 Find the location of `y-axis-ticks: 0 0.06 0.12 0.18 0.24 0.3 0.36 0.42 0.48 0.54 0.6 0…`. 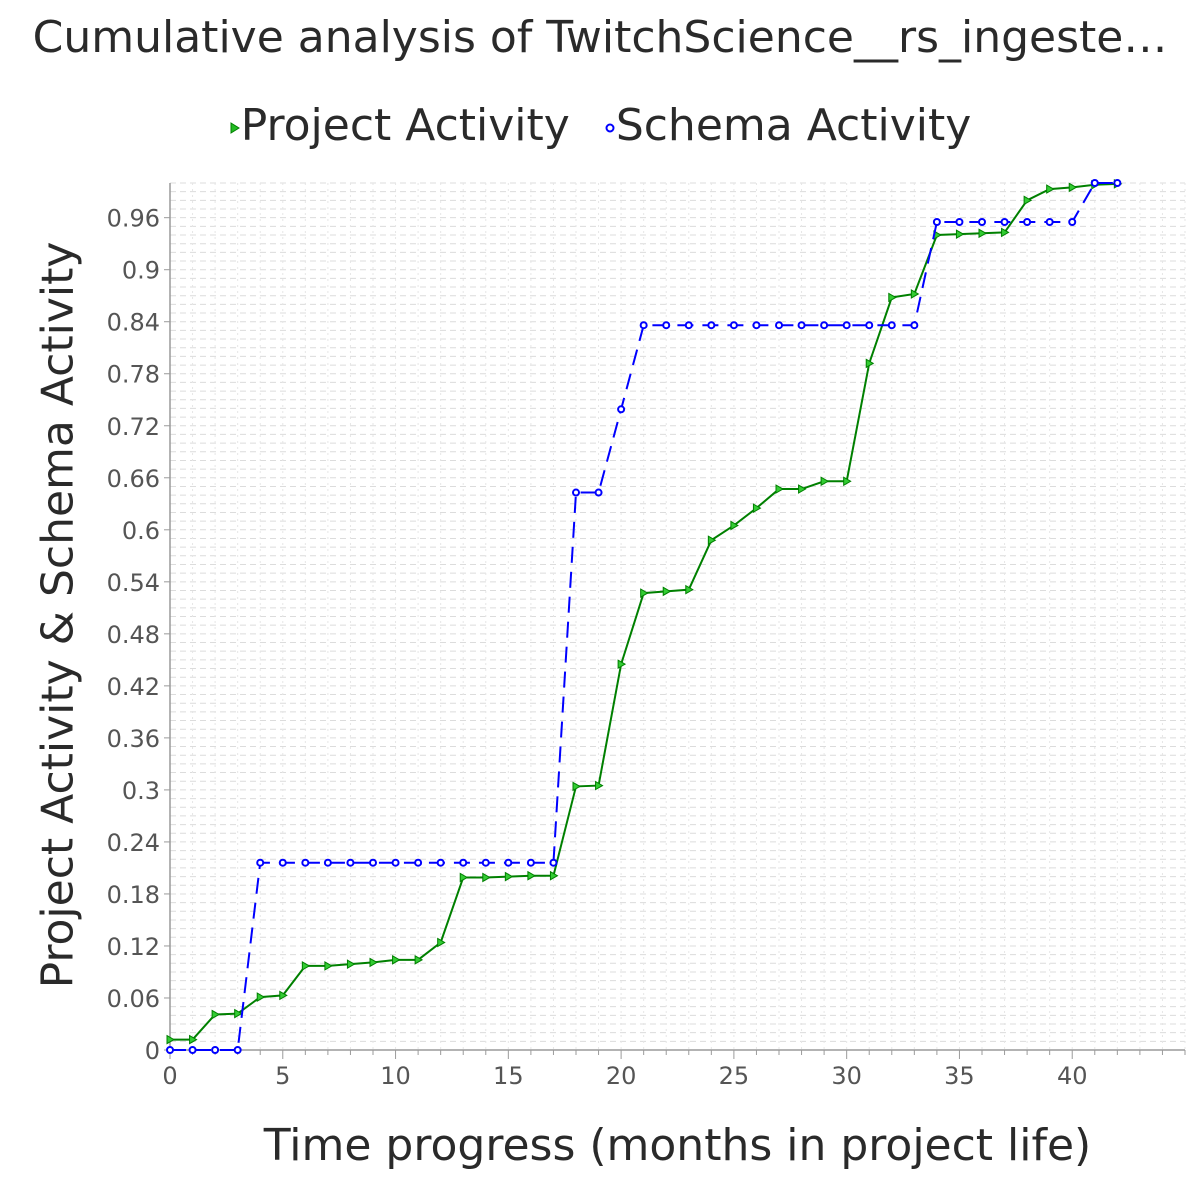

y-axis-ticks: 0 0.06 0.12 0.18 0.24 0.3 0.36 0.42 0.48 0.54 0.6 0… is located at coordinates (138, 635).